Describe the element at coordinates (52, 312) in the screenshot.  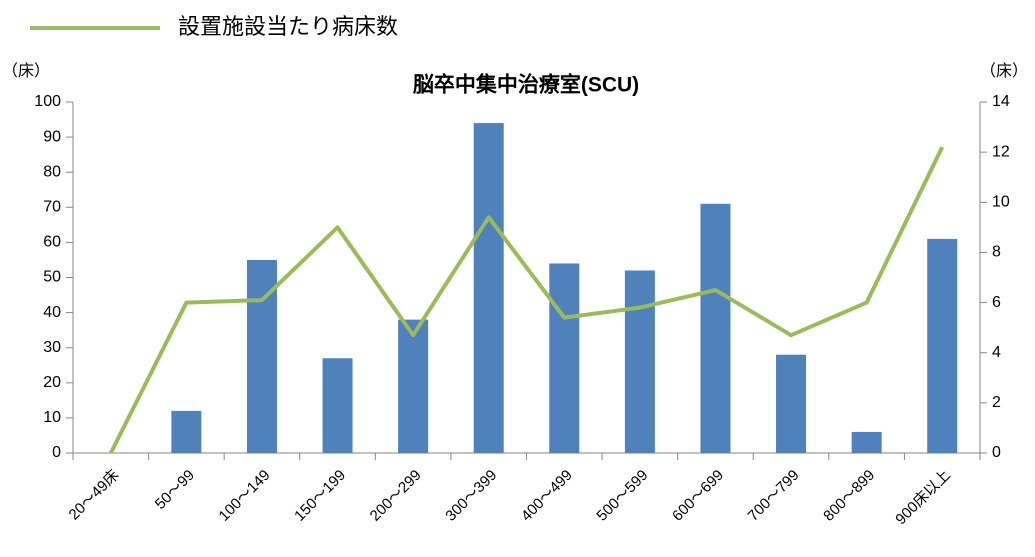
I see `y-tick-label: 40` at that location.